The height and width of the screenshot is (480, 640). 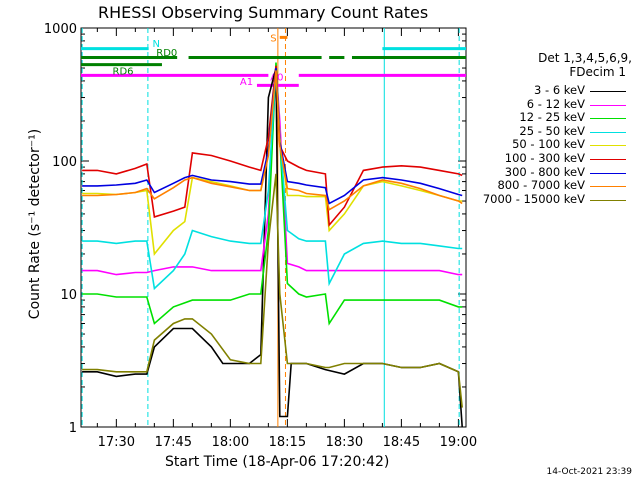 What do you see at coordinates (401, 442) in the screenshot?
I see `x-tick-label: 18:45` at bounding box center [401, 442].